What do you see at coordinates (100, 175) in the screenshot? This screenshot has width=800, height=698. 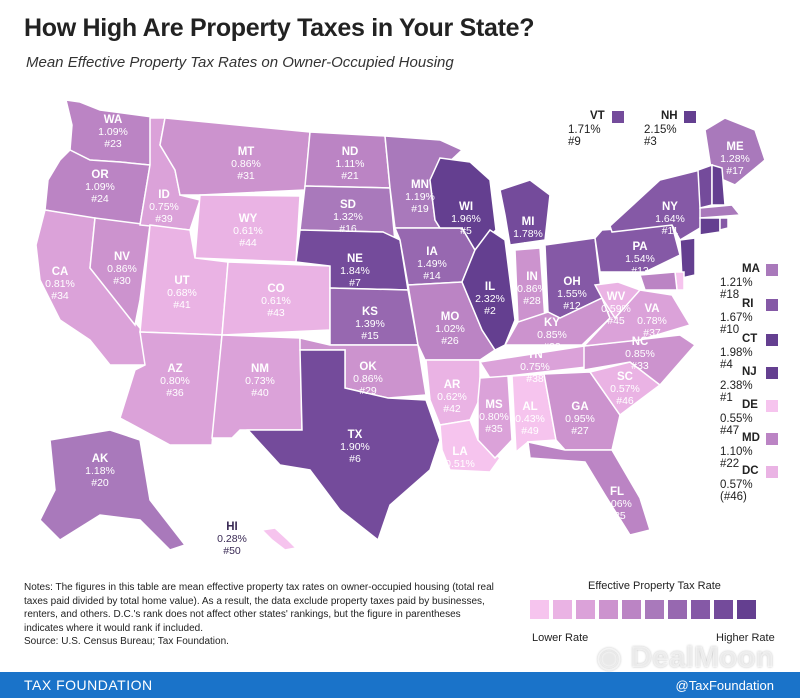 I see `state-label-line: OR` at bounding box center [100, 175].